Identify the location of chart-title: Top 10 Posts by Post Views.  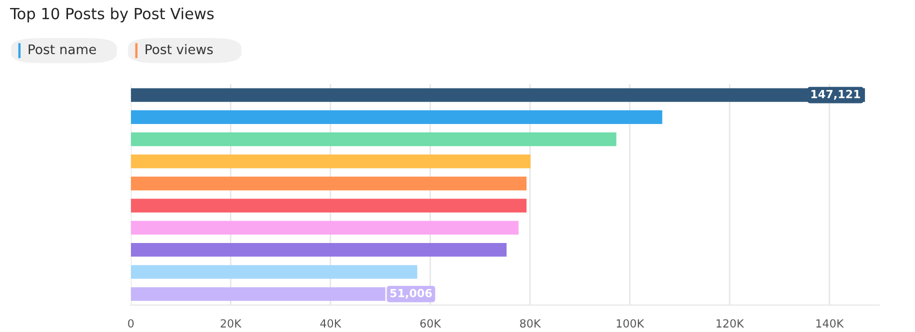
(112, 15).